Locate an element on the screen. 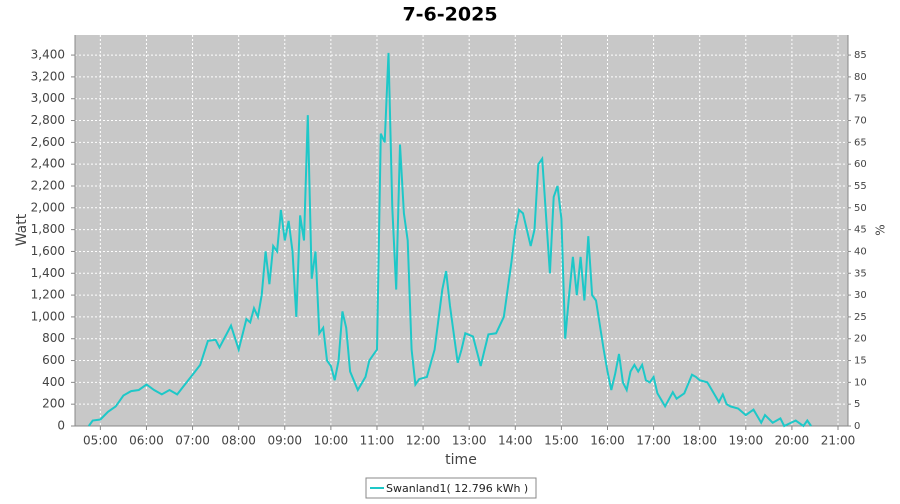 The width and height of the screenshot is (900, 504). x-tick-label: 11:00 is located at coordinates (377, 441).